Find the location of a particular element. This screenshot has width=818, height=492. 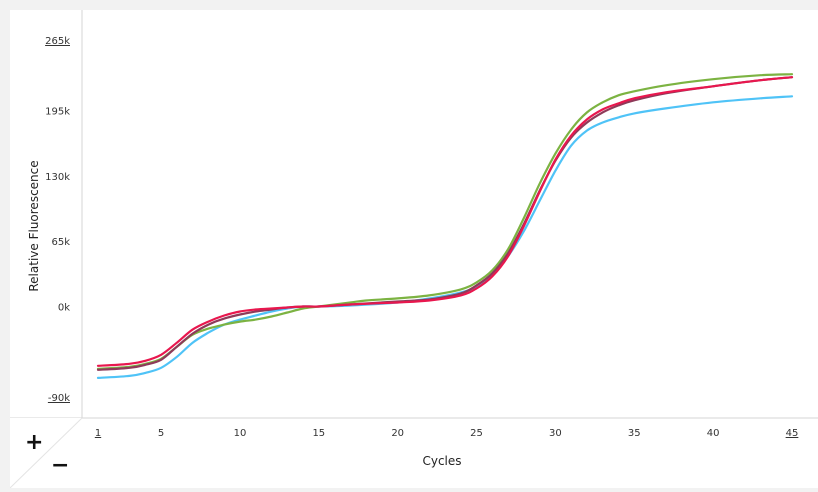

x-tick-label: 20 is located at coordinates (397, 433).